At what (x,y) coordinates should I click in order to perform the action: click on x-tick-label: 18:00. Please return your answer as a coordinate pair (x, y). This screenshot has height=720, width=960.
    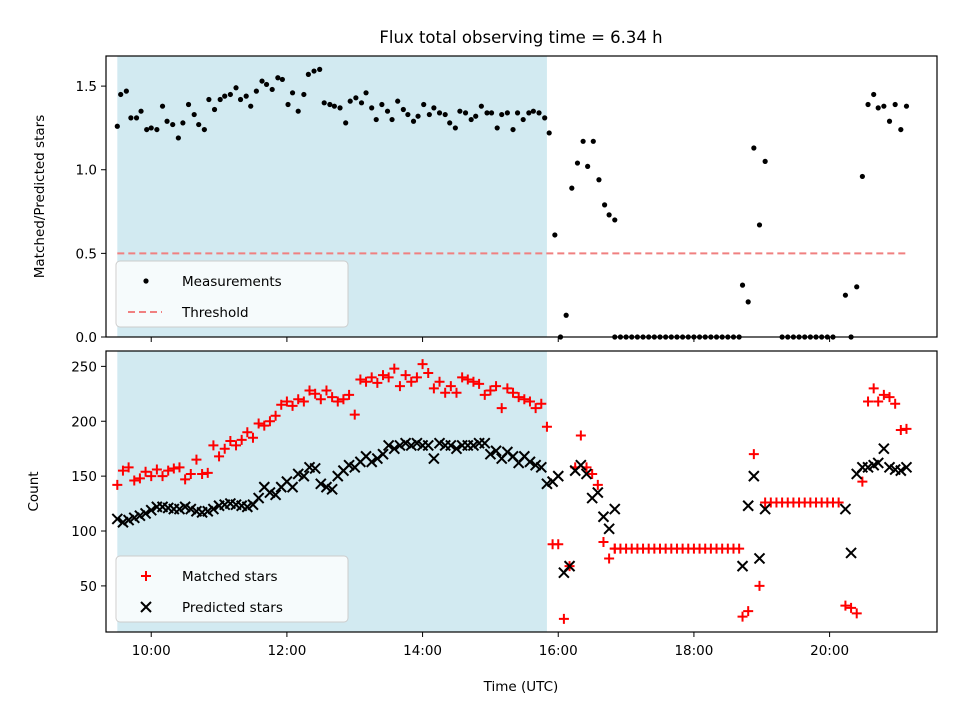
    Looking at the image, I should click on (693, 651).